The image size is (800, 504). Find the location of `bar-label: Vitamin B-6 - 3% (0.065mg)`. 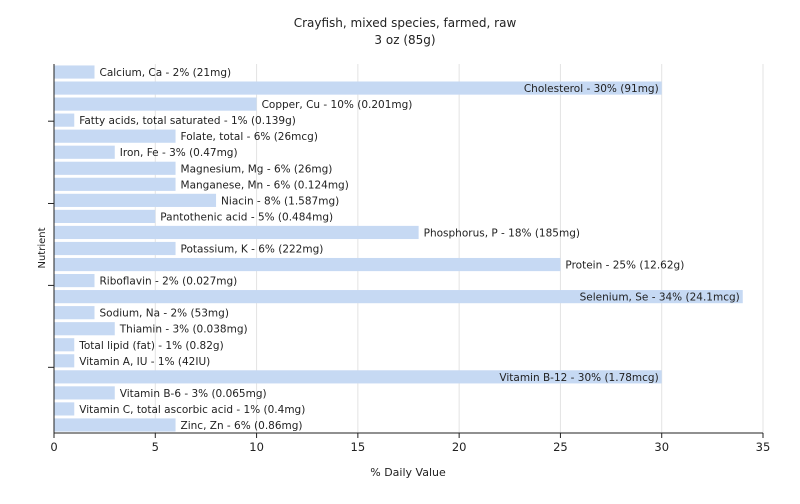

bar-label: Vitamin B-6 - 3% (0.065mg) is located at coordinates (193, 394).